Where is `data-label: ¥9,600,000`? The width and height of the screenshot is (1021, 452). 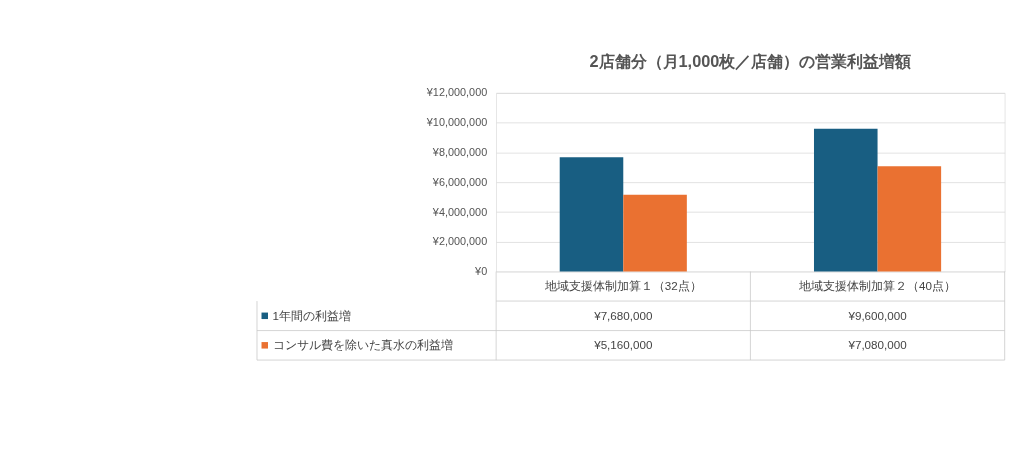
data-label: ¥9,600,000 is located at coordinates (877, 315).